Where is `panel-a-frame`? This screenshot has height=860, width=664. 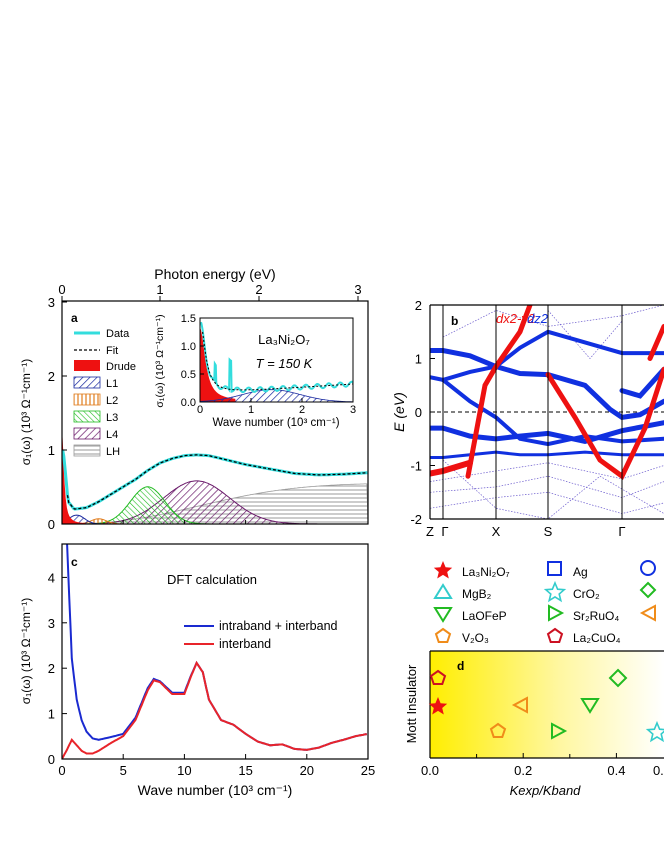
panel-a-frame is located at coordinates (215, 412).